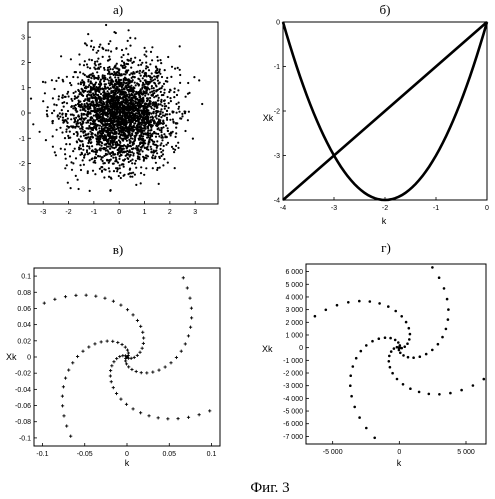 This screenshot has width=495, height=499. I want to click on panel-a-ytick-label: 0, so click(23, 114).